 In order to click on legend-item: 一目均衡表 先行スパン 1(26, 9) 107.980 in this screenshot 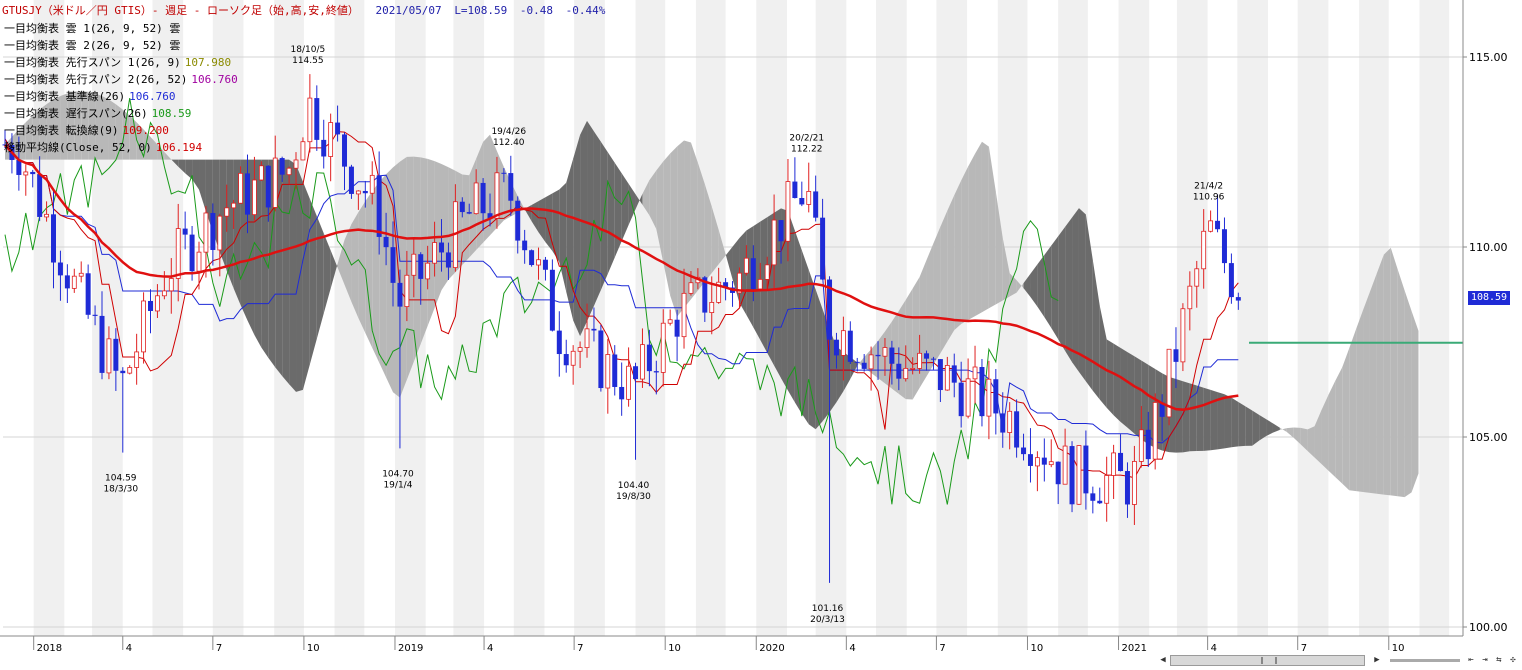, I will do `click(121, 62)`.